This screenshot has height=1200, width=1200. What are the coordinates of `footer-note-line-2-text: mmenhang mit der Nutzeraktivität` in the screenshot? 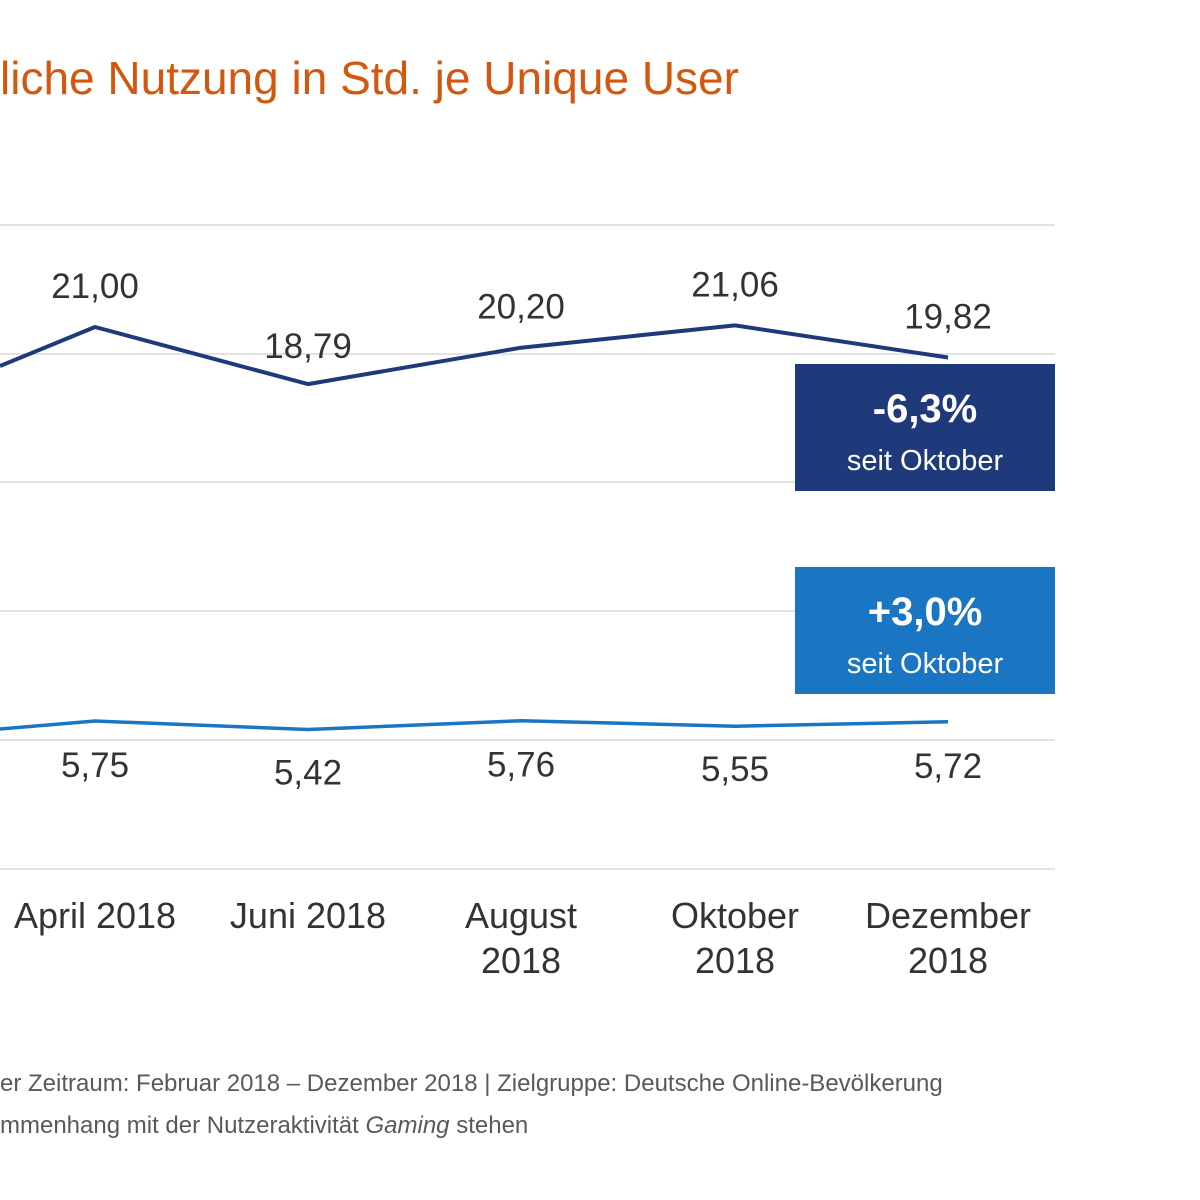 It's located at (182, 1125).